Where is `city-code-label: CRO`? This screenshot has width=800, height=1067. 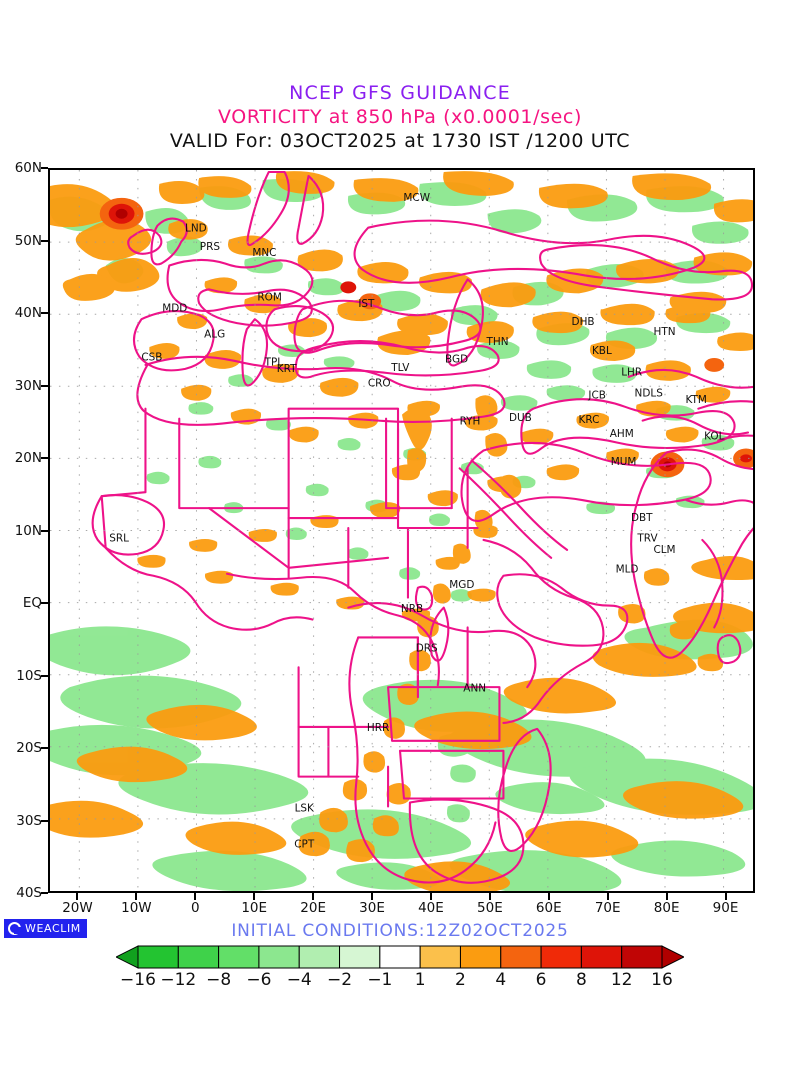 city-code-label: CRO is located at coordinates (379, 383).